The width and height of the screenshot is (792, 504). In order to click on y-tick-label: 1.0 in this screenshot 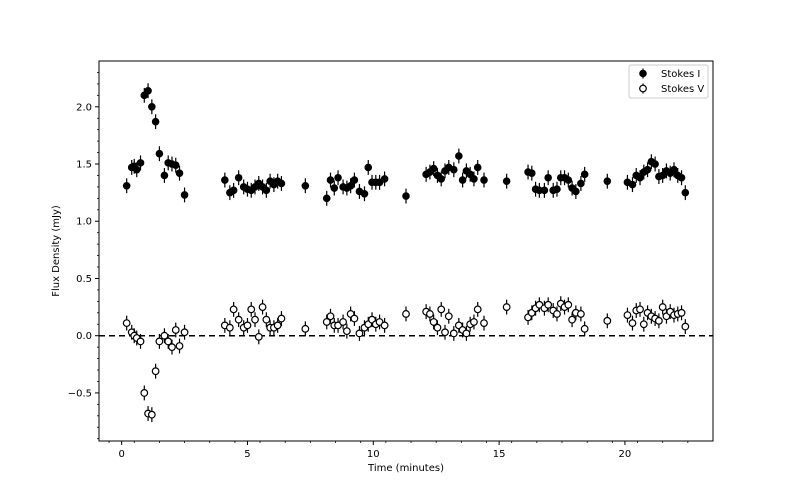, I will do `click(84, 222)`.